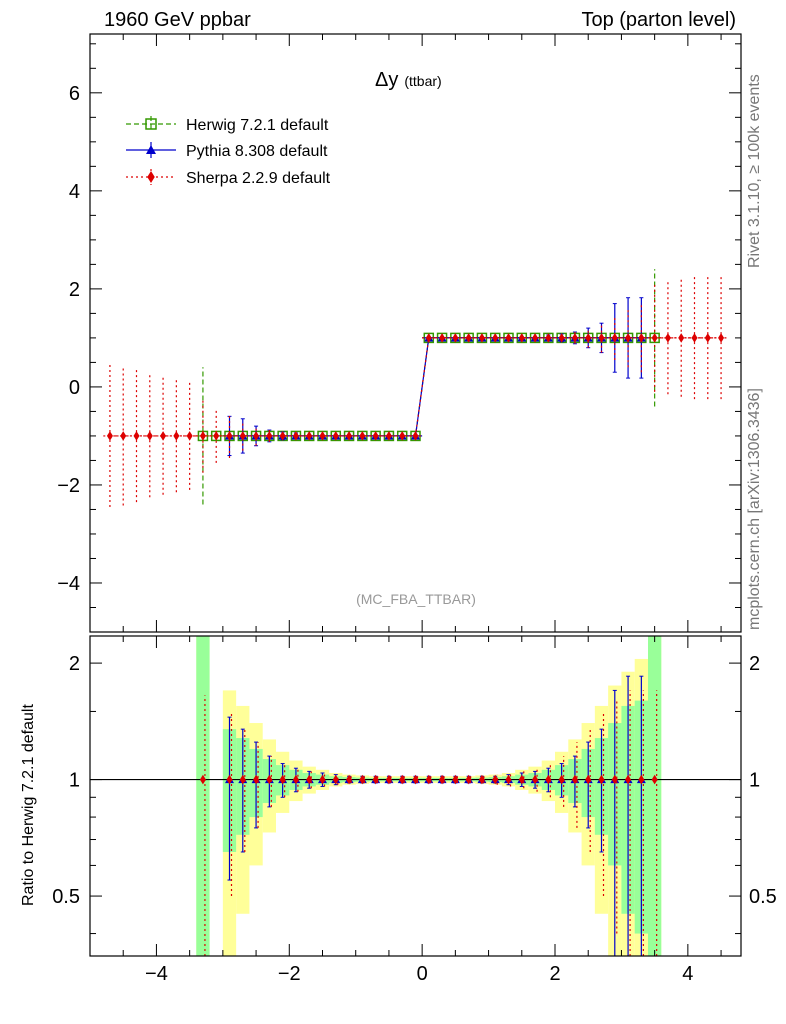 The image size is (786, 1024). I want to click on y-tick-label: −4, so click(68, 584).